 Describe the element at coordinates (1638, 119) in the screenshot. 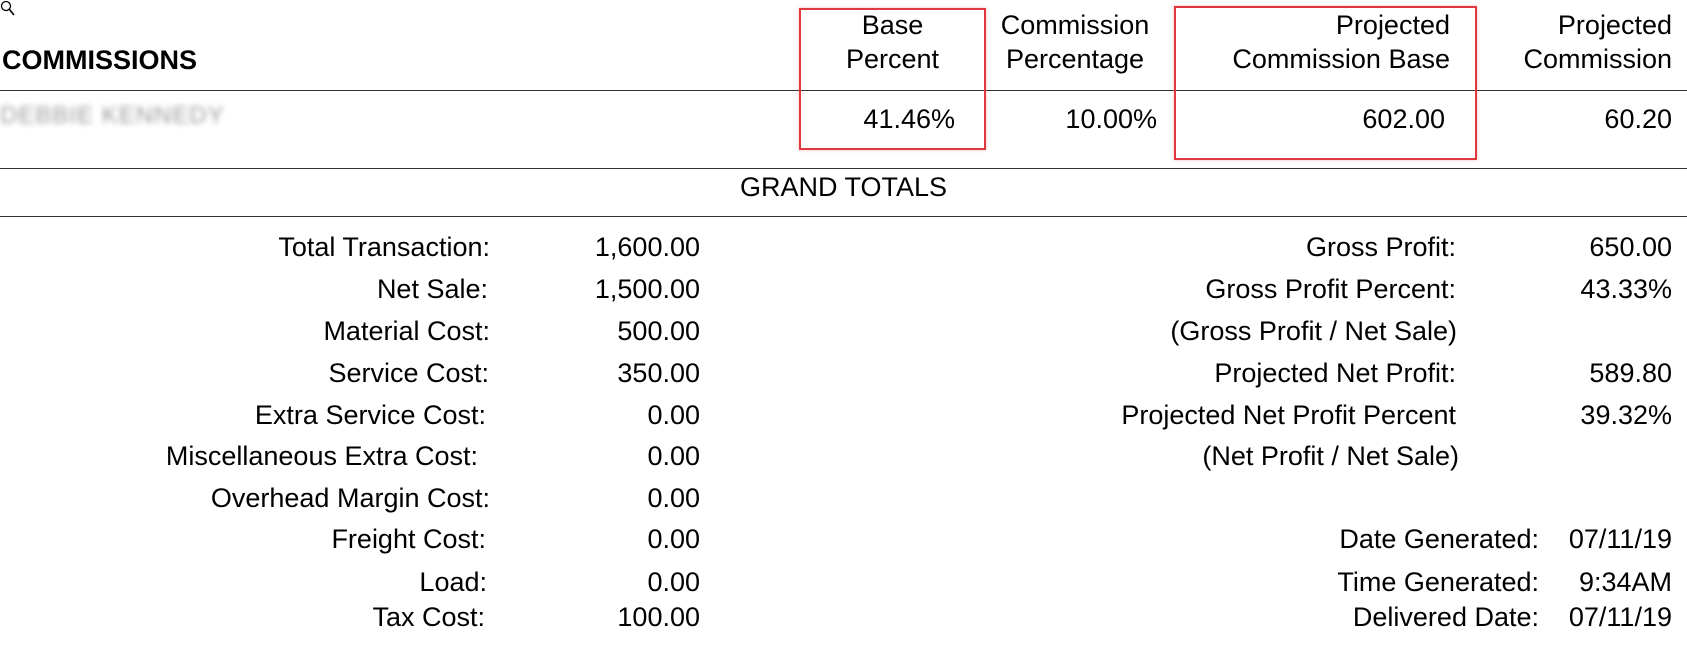

I see `cell-projected-commission: 60.20` at that location.